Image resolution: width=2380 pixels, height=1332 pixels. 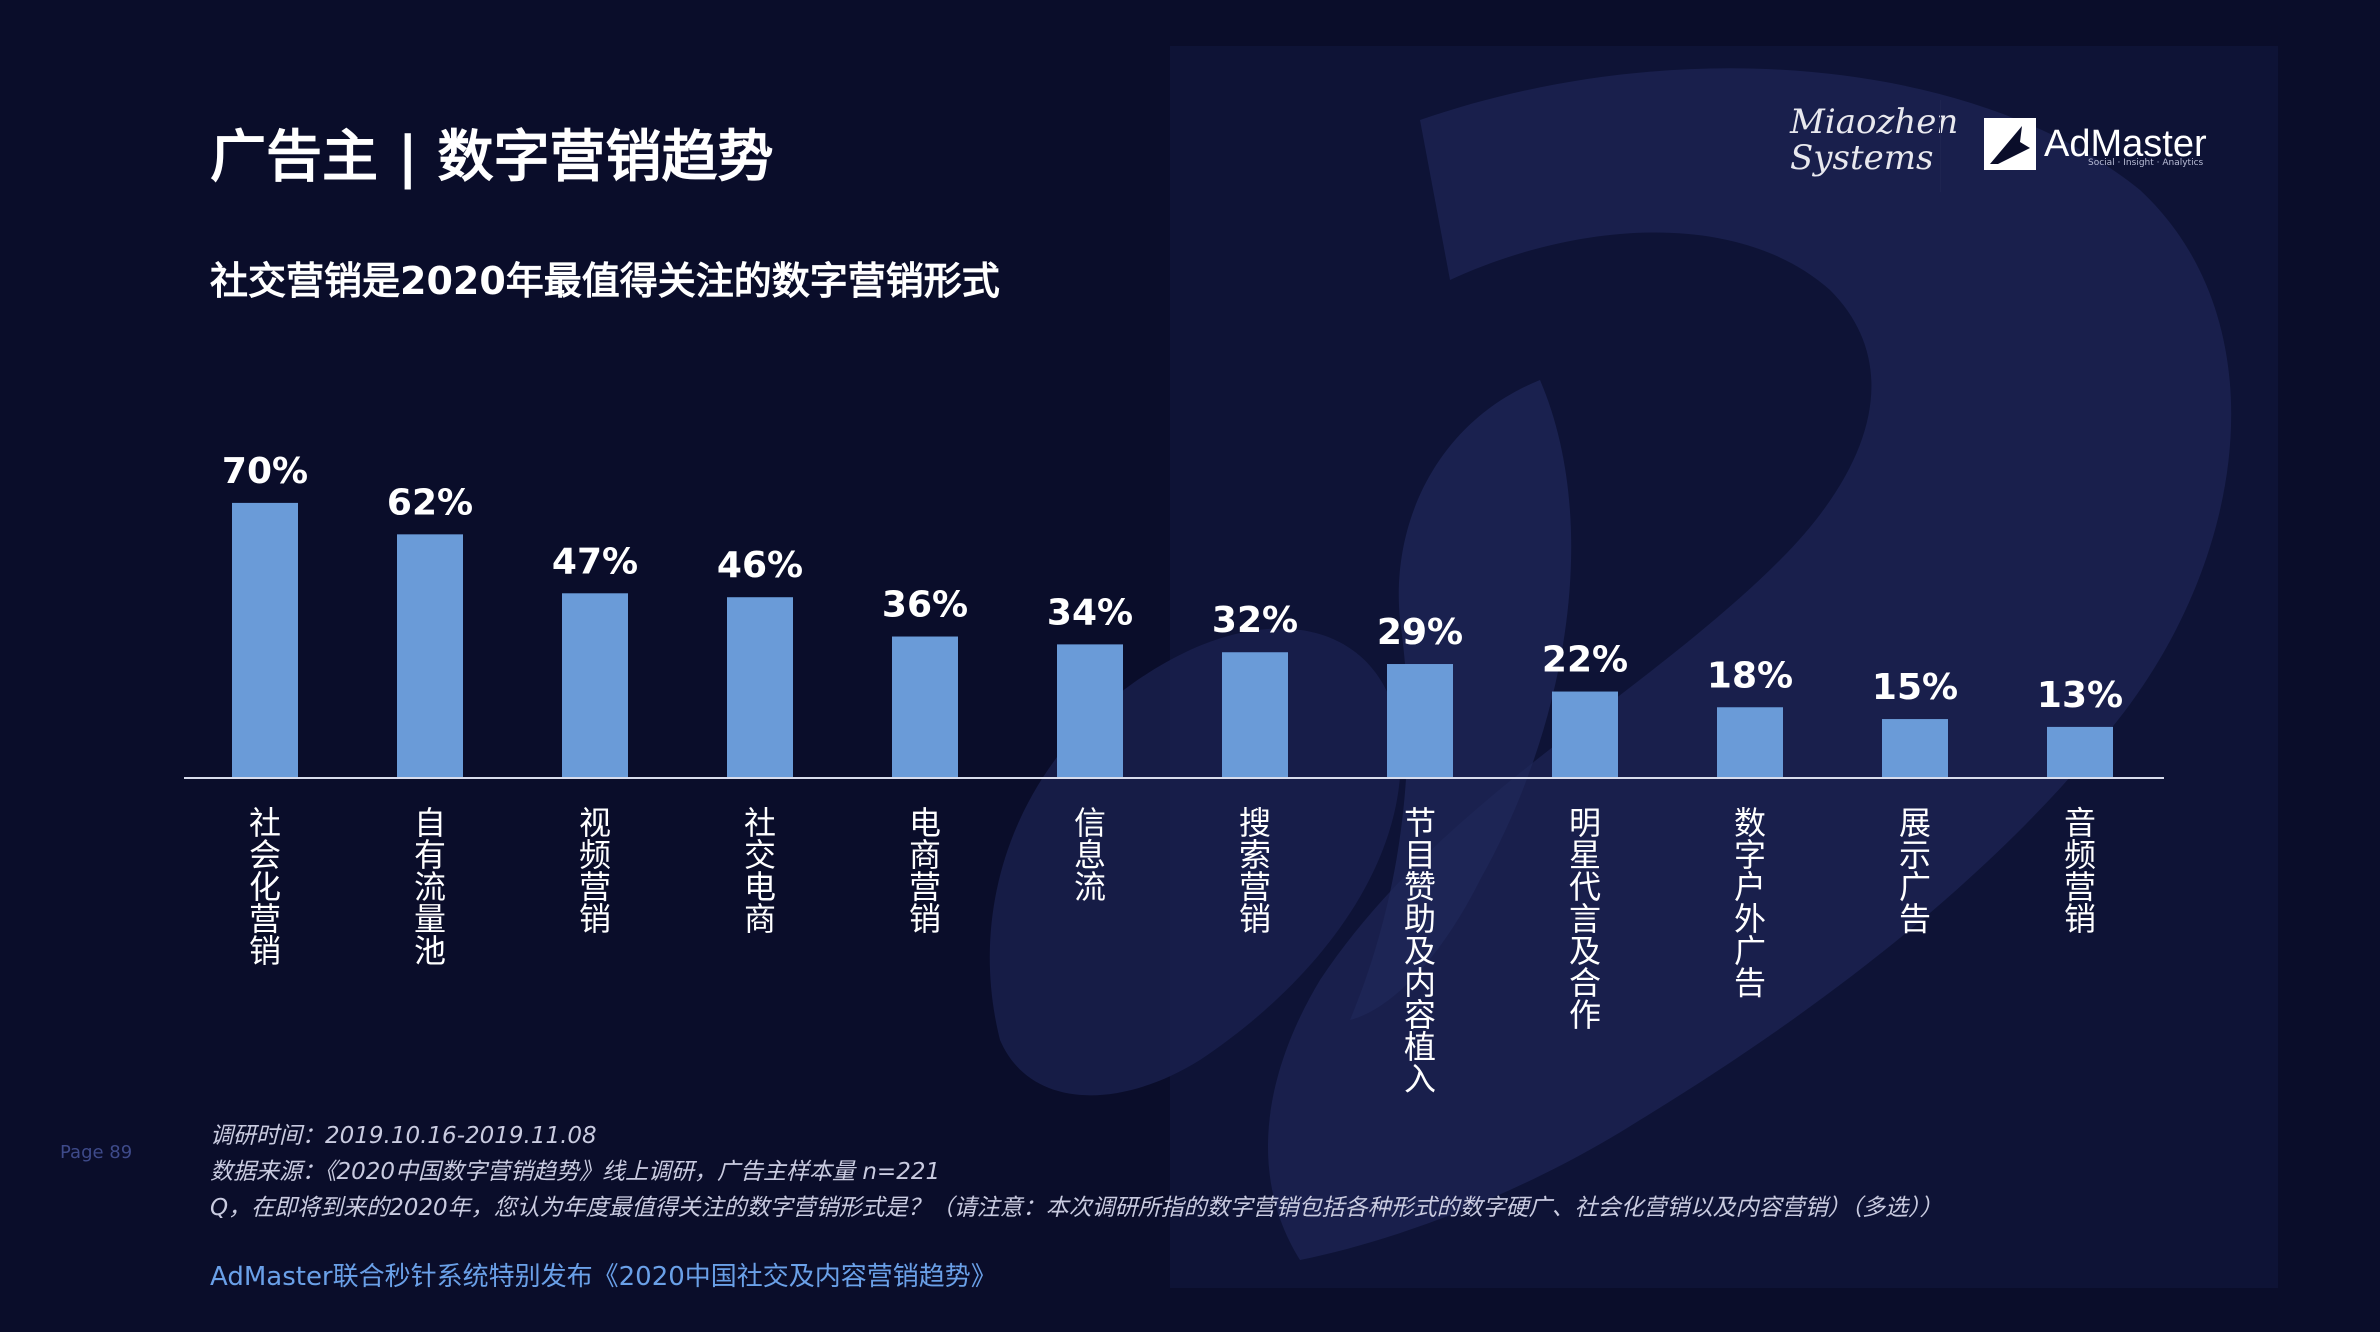 What do you see at coordinates (2080, 695) in the screenshot?
I see `data-label: 13%` at bounding box center [2080, 695].